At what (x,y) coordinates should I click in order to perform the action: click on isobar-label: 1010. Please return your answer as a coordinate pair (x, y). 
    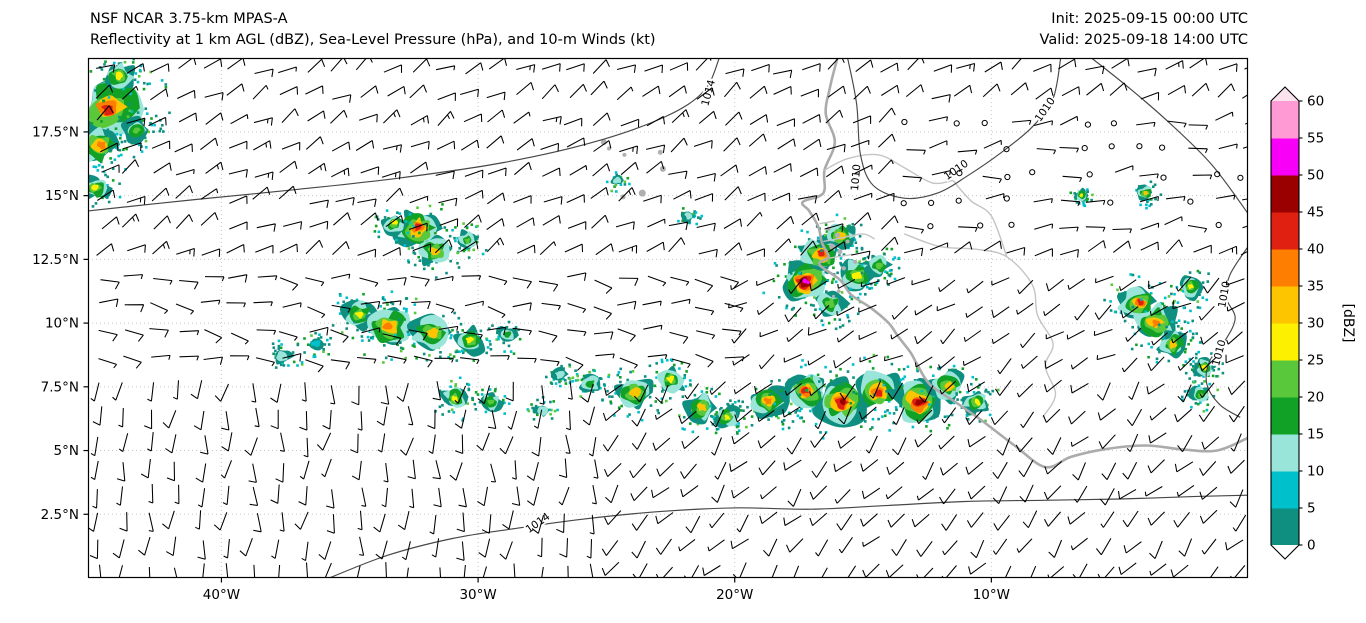
    Looking at the image, I should click on (1224, 294).